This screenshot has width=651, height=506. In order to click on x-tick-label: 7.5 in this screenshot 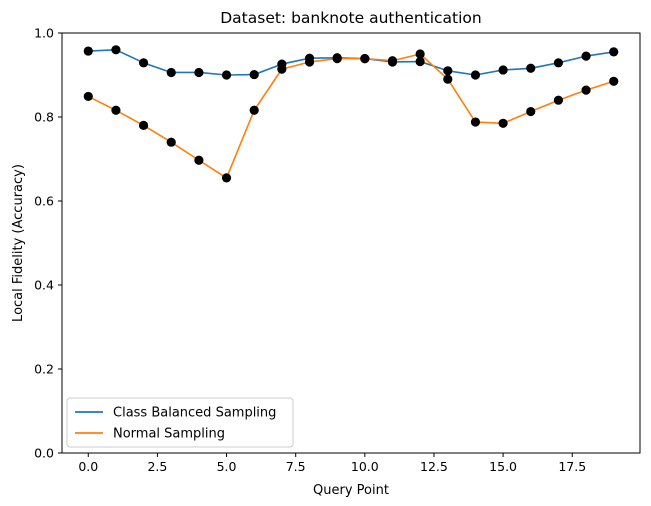, I will do `click(296, 466)`.